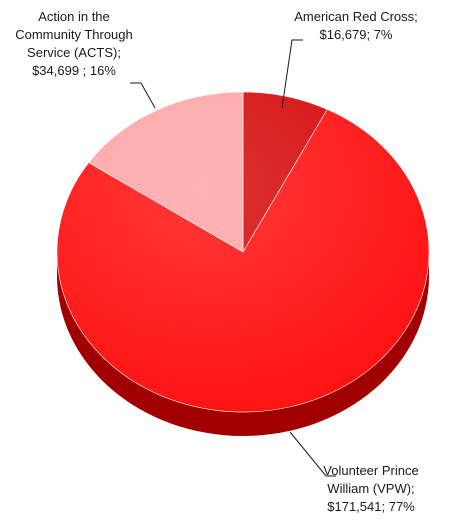  Describe the element at coordinates (74, 52) in the screenshot. I see `label-line: Service (ACTS);` at that location.